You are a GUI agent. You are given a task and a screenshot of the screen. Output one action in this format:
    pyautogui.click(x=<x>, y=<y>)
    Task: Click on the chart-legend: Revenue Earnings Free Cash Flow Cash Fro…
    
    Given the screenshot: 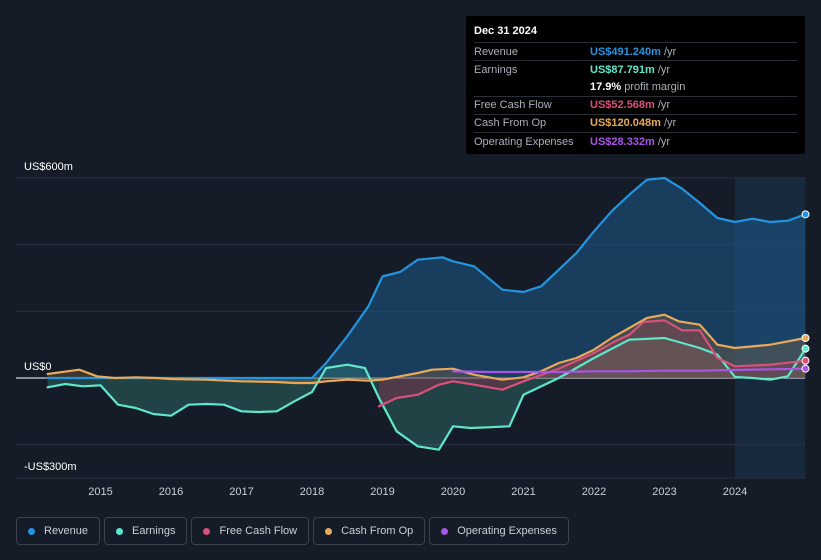 What is the action you would take?
    pyautogui.click(x=294, y=531)
    